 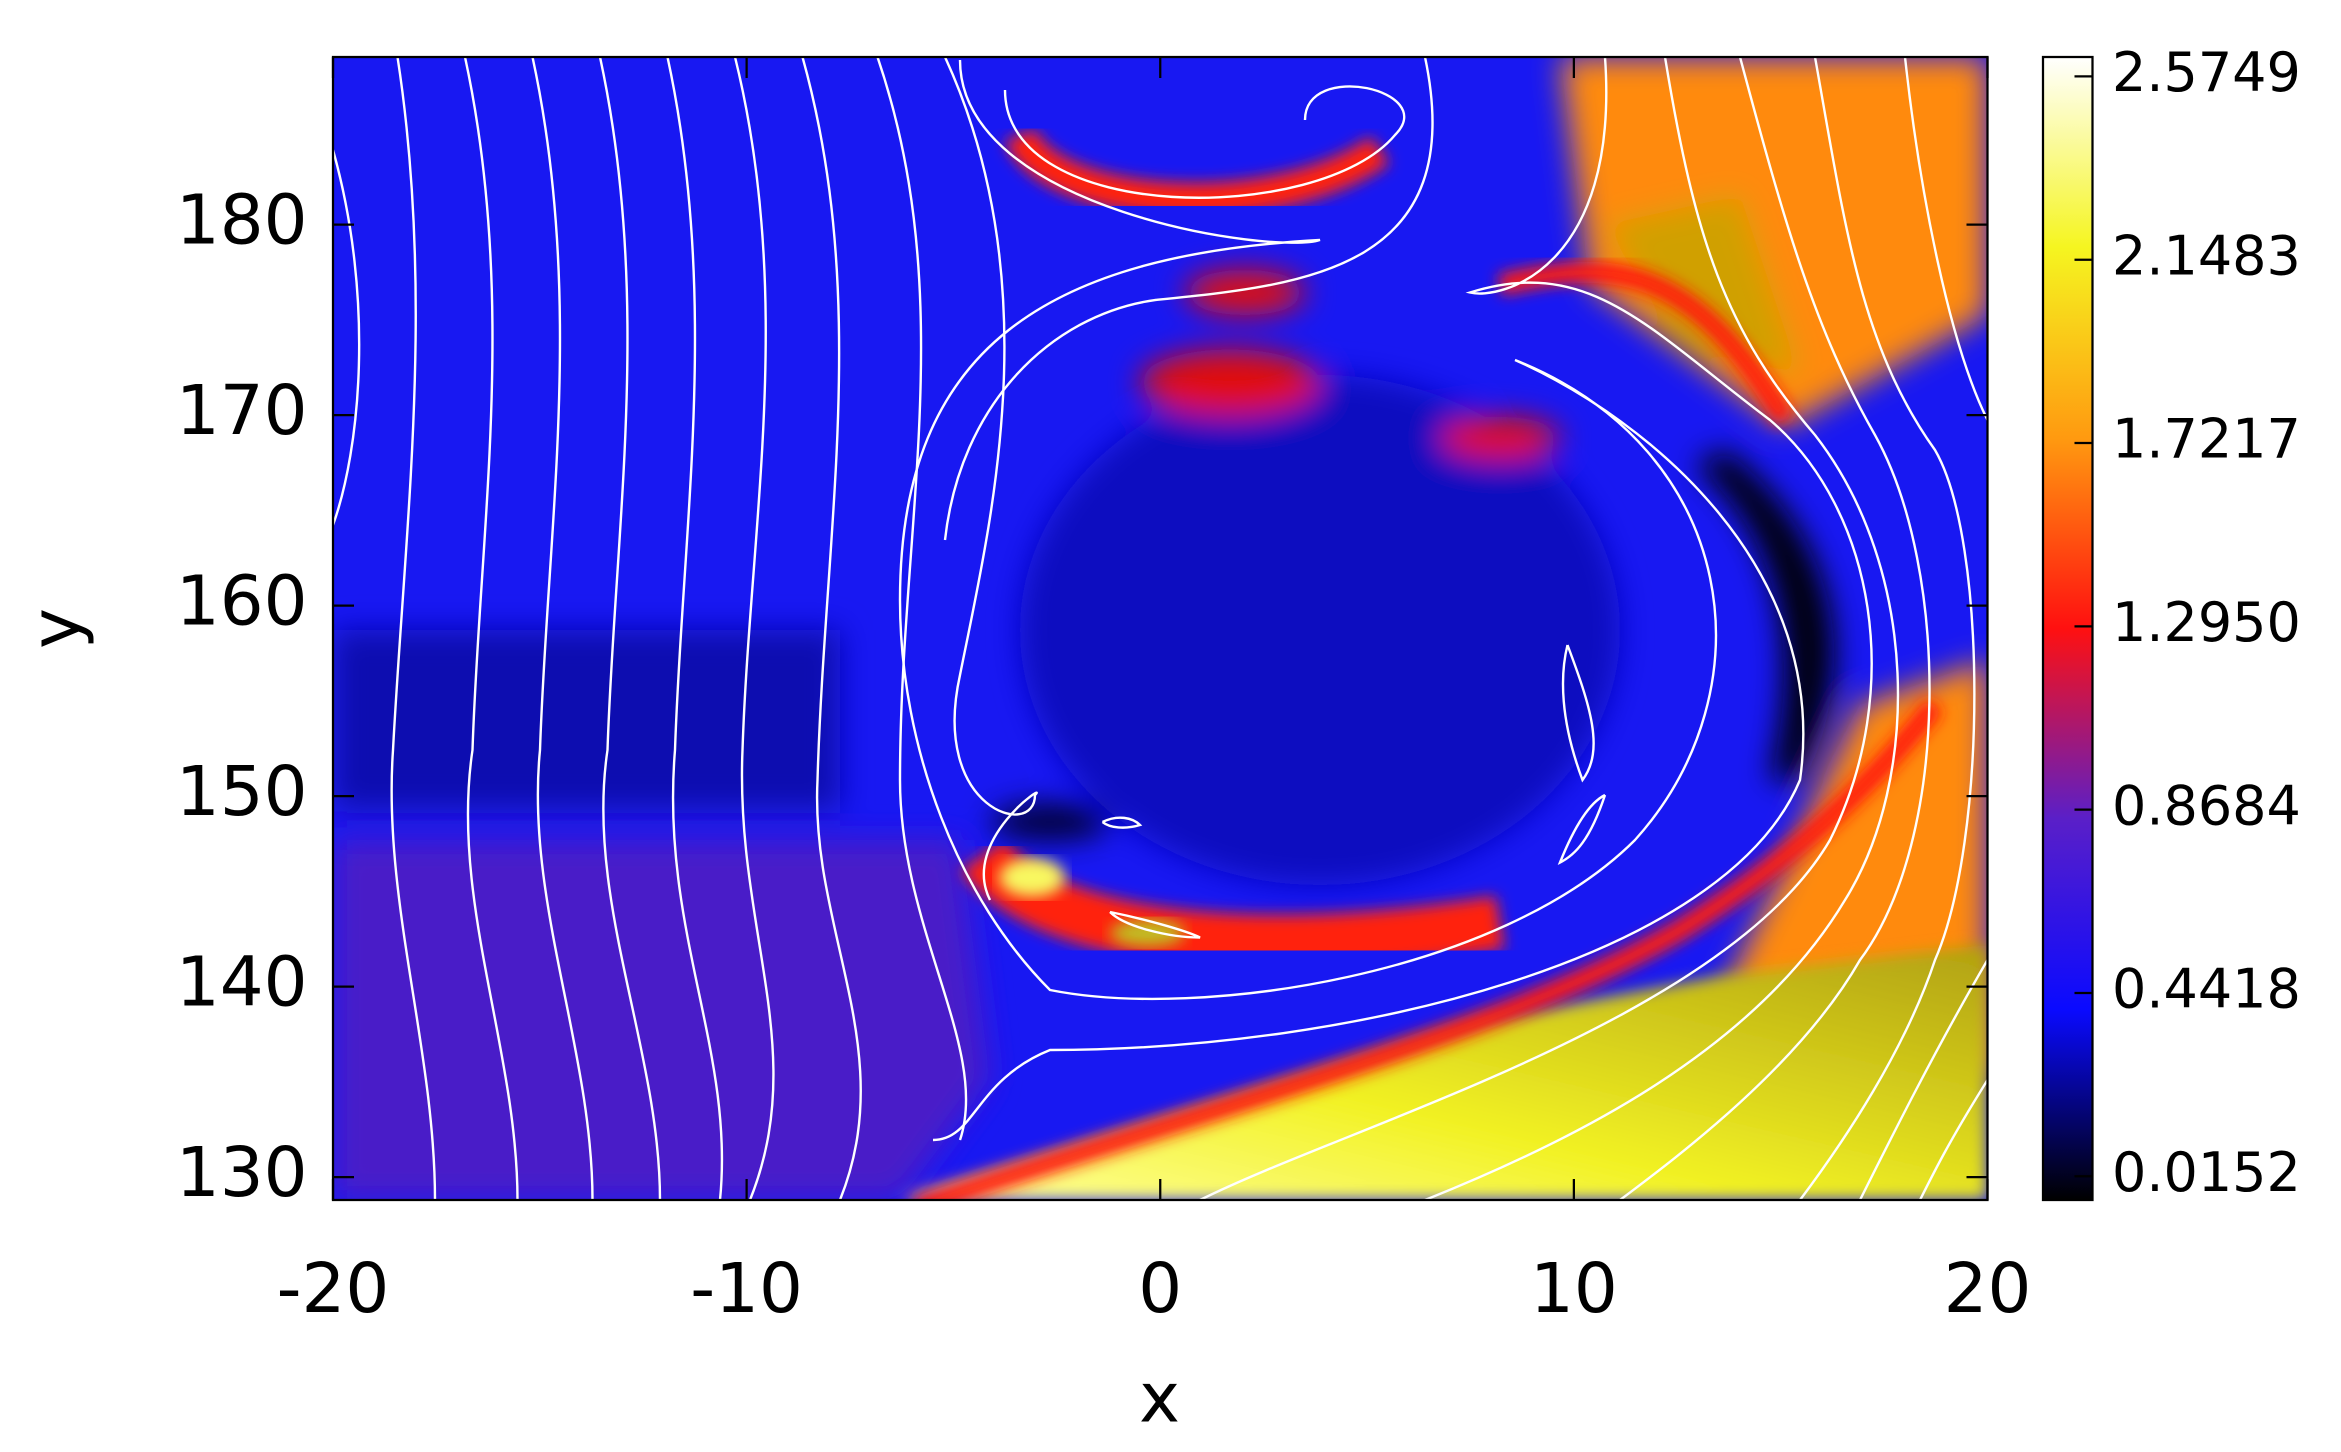 What do you see at coordinates (333, 1289) in the screenshot?
I see `x-tick-label: -20` at bounding box center [333, 1289].